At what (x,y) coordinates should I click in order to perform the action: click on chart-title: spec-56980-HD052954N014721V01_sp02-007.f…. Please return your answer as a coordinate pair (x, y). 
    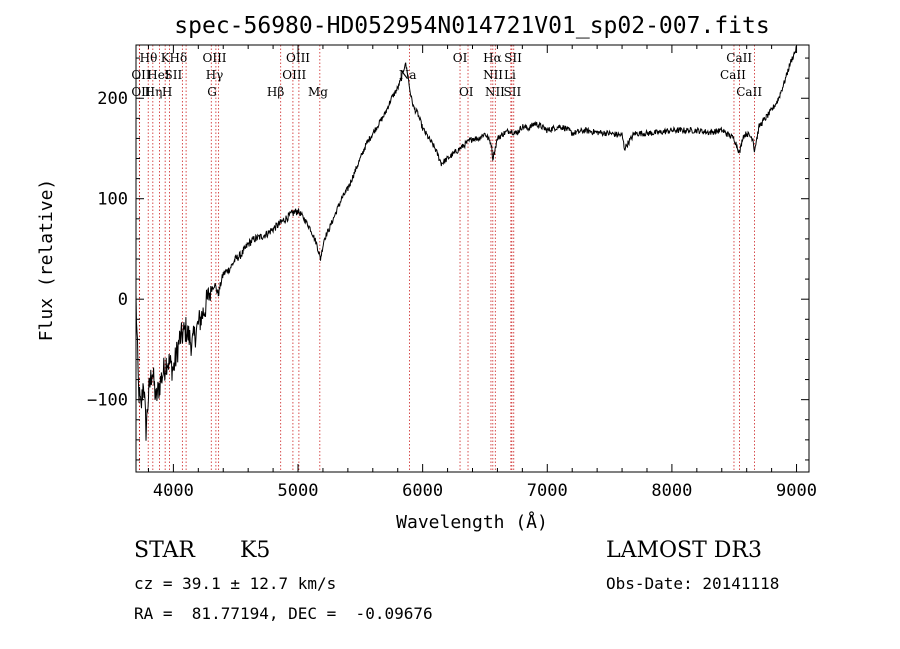
    Looking at the image, I should click on (471, 26).